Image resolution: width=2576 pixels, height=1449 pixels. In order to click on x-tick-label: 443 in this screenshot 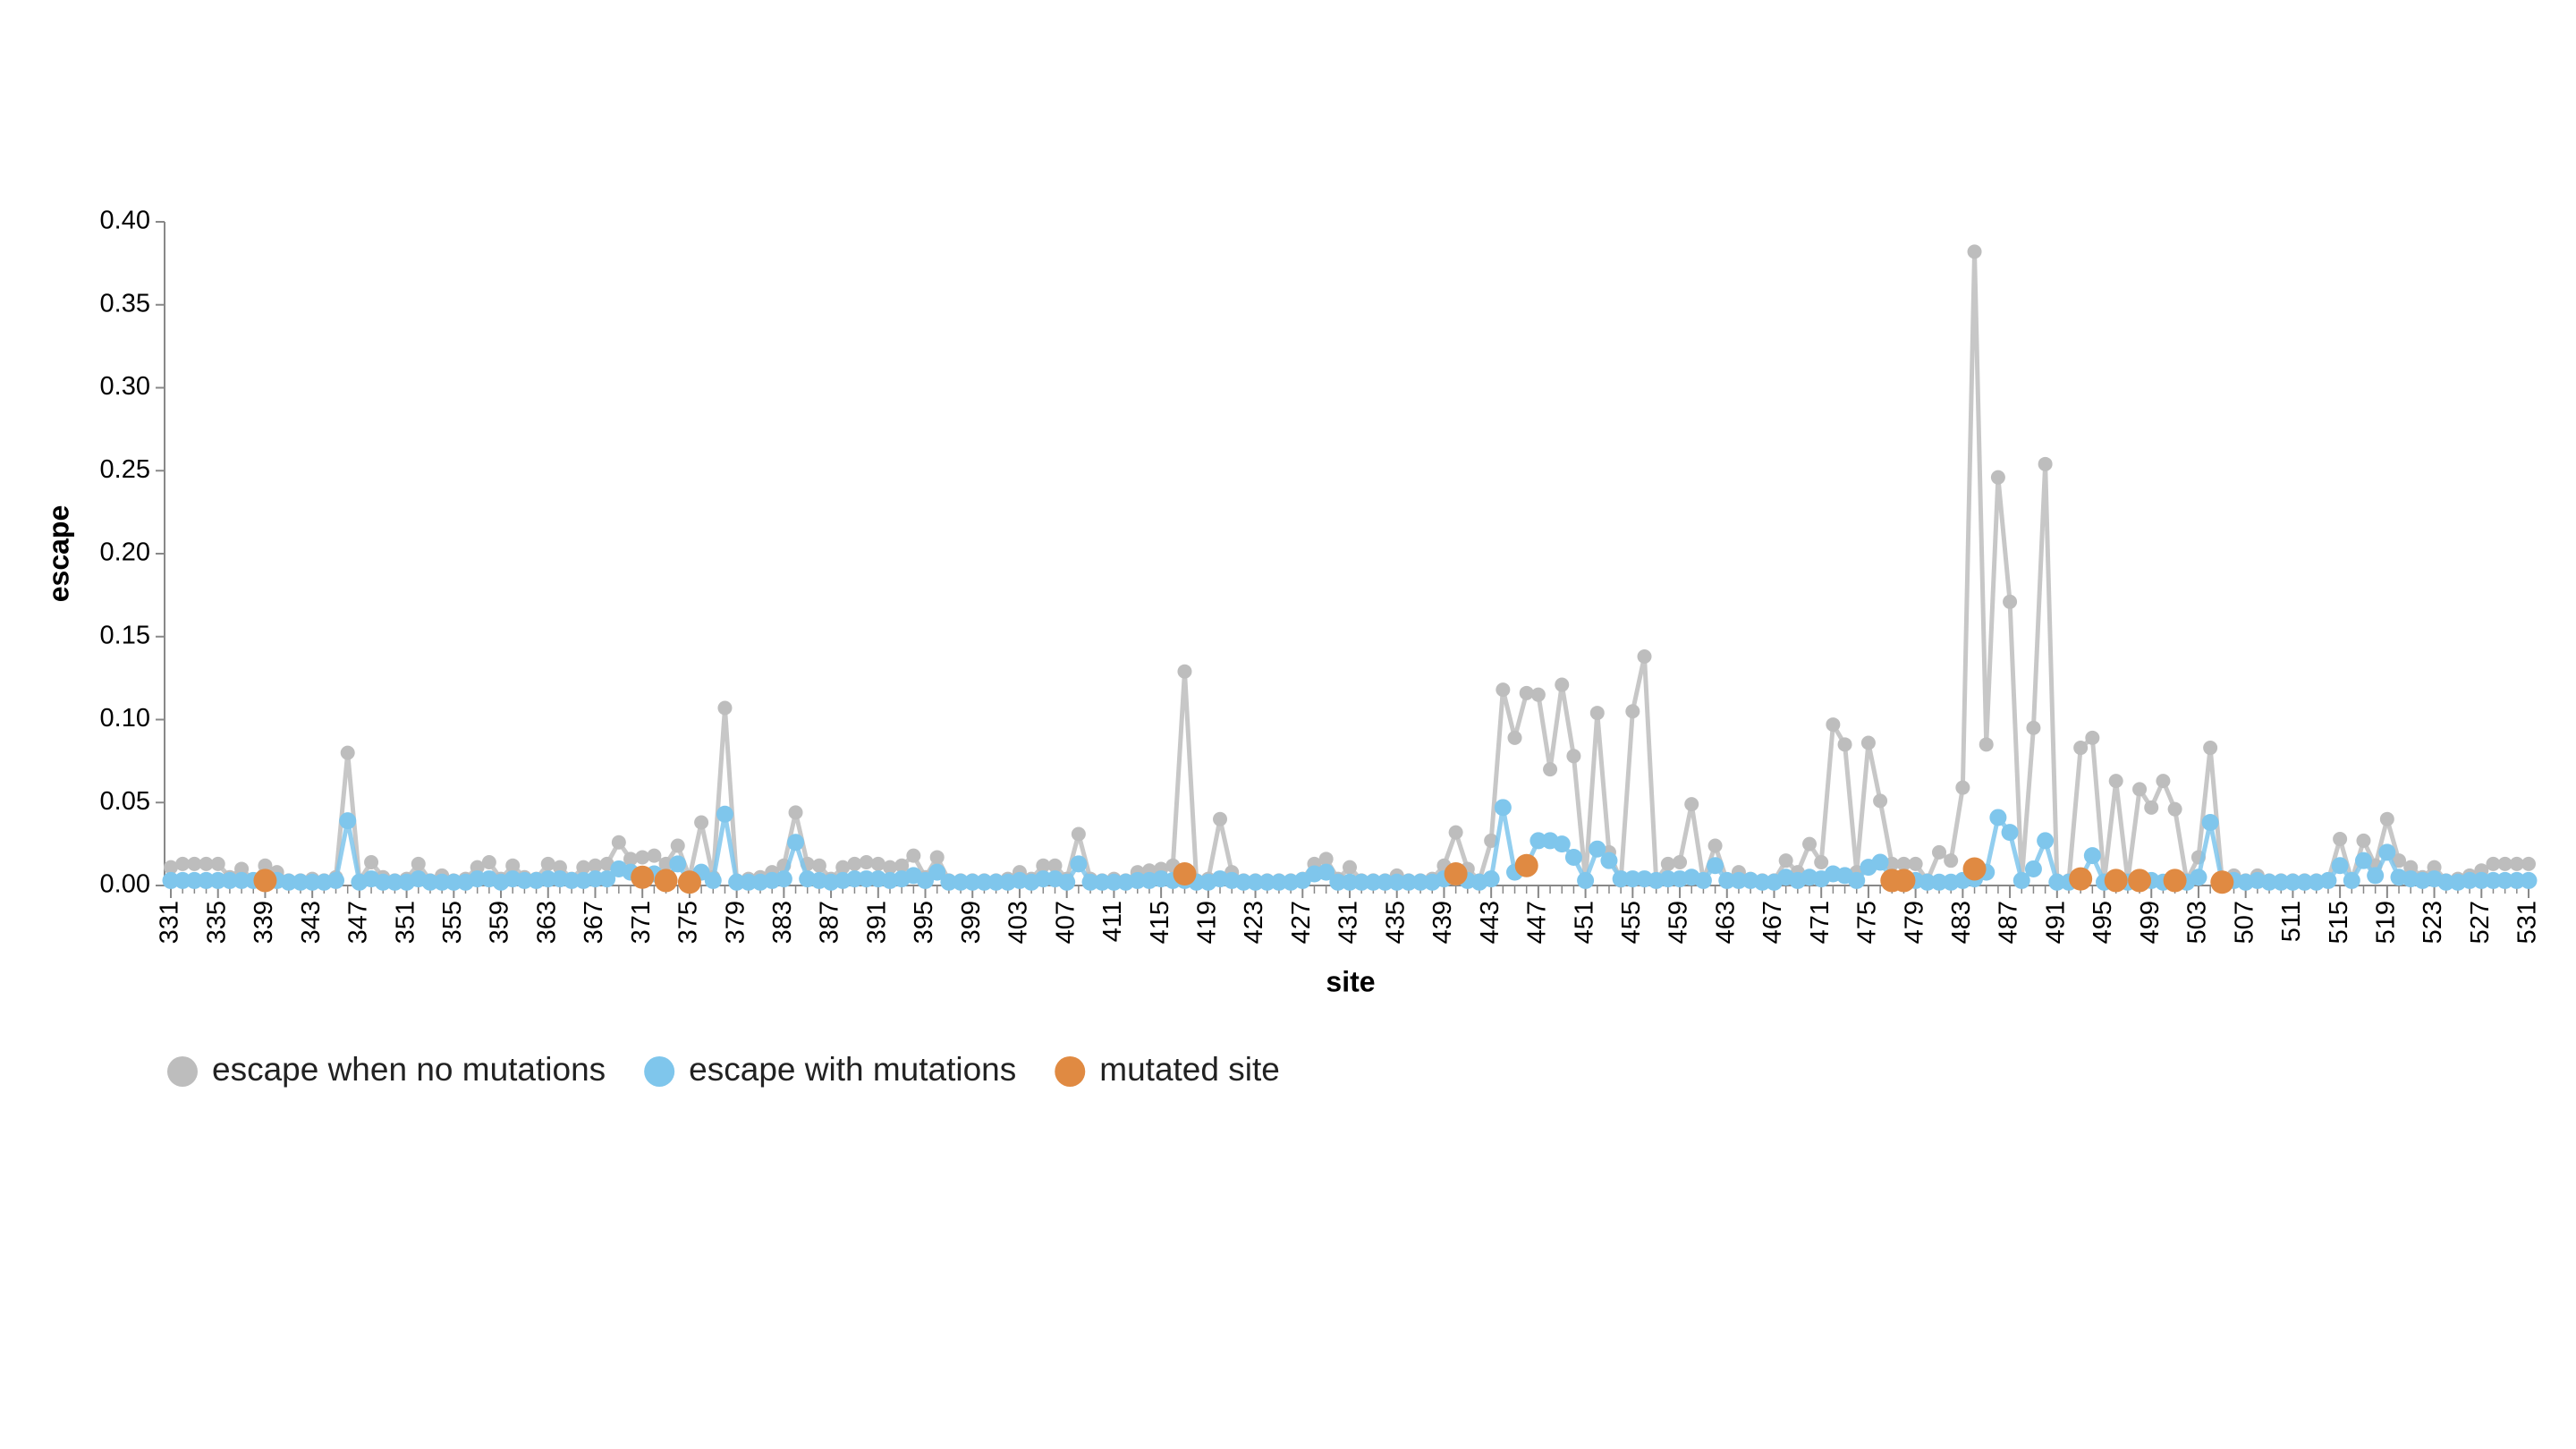, I will do `click(1490, 922)`.